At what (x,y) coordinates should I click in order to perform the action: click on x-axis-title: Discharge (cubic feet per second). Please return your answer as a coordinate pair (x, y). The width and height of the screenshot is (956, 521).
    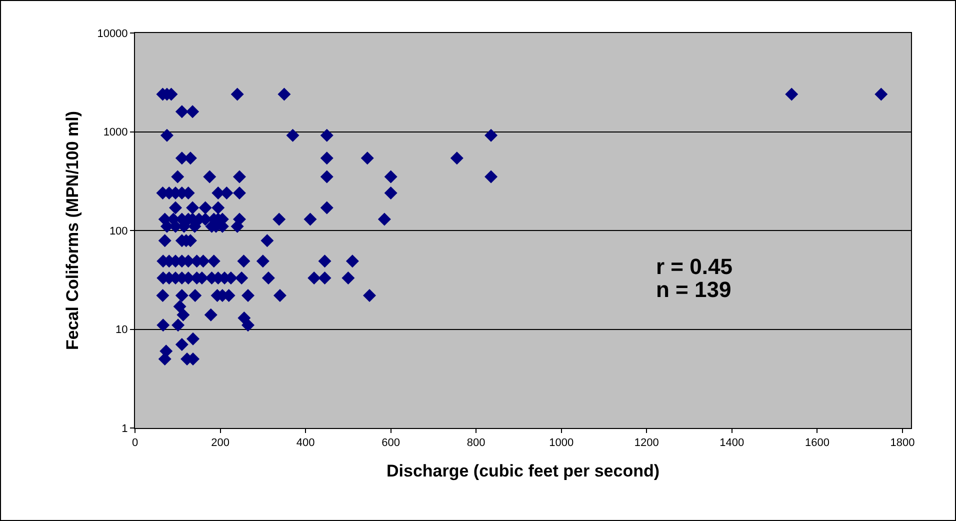
    Looking at the image, I should click on (523, 471).